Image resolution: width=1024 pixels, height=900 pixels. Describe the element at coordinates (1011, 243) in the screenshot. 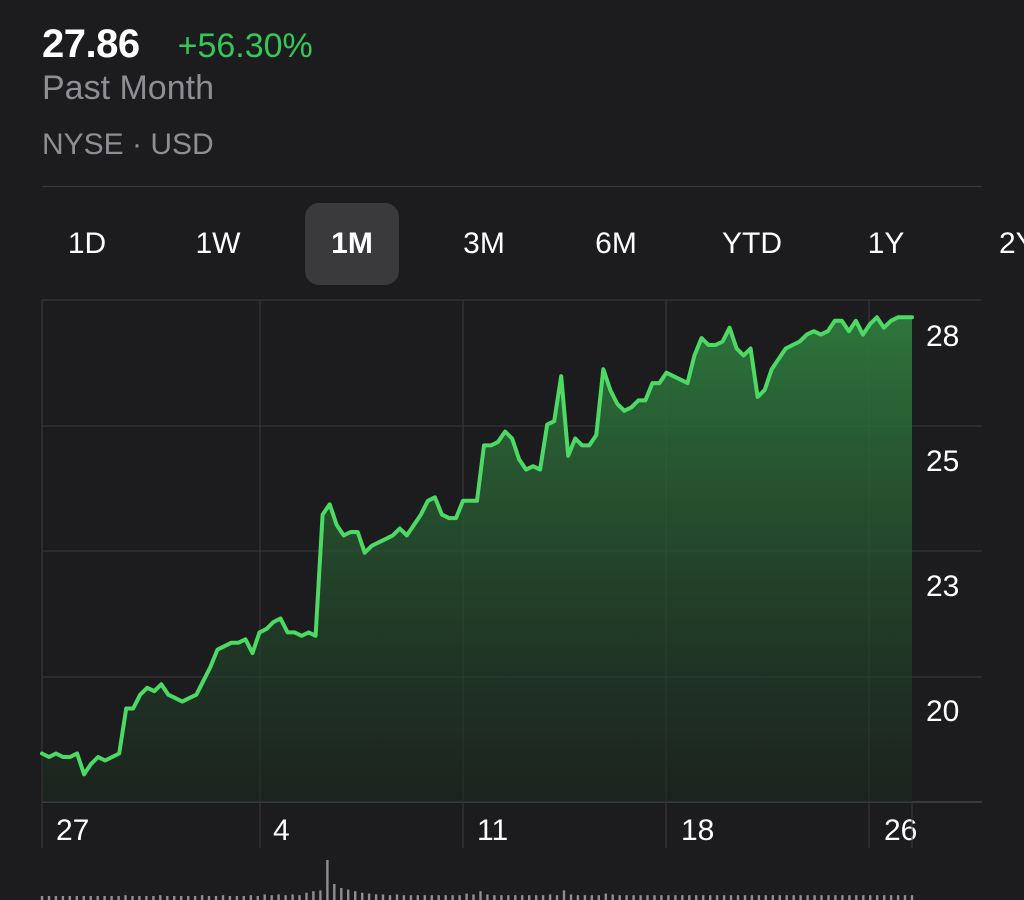

I see `range-button-2y: 2Y` at that location.